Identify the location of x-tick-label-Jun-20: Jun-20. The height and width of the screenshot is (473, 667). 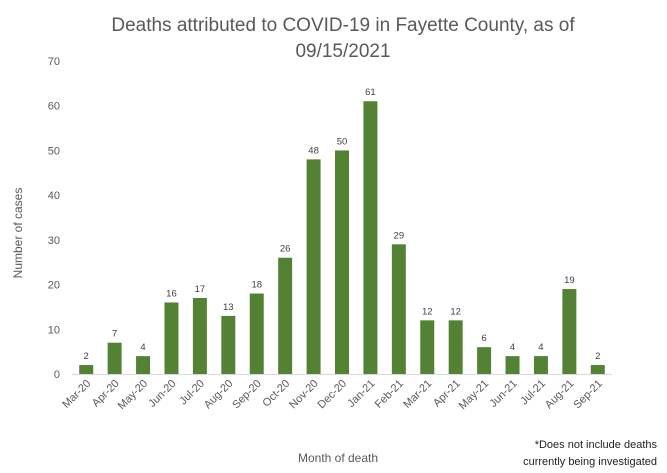
(162, 394).